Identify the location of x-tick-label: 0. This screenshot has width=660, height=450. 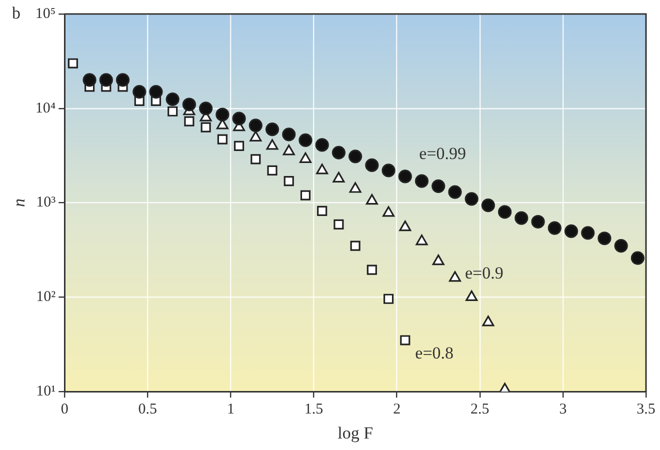
(64, 410).